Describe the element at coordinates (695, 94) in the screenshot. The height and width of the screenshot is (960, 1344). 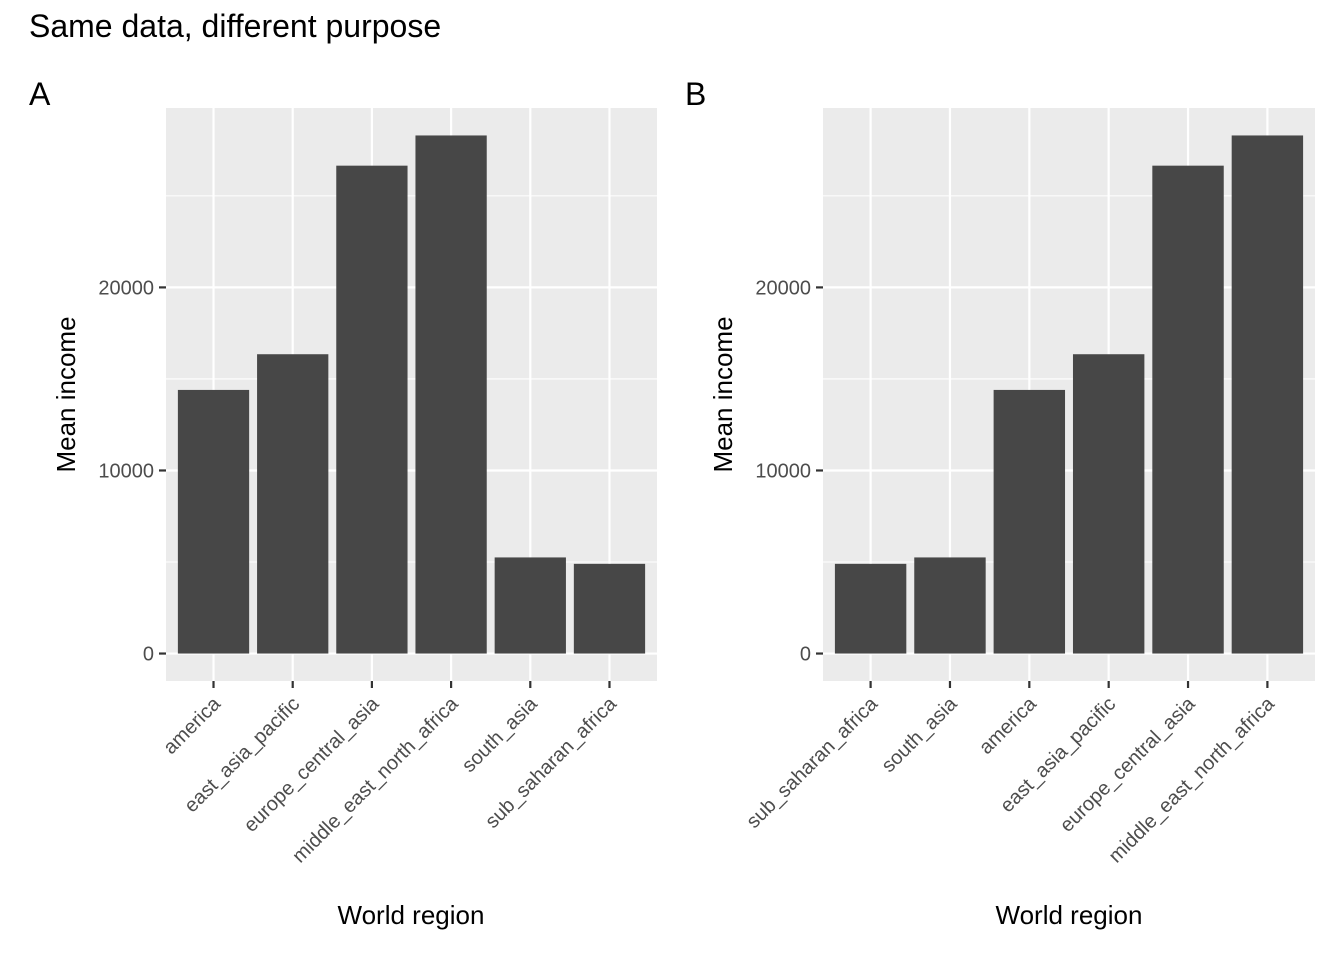
I see `panel-label: B` at that location.